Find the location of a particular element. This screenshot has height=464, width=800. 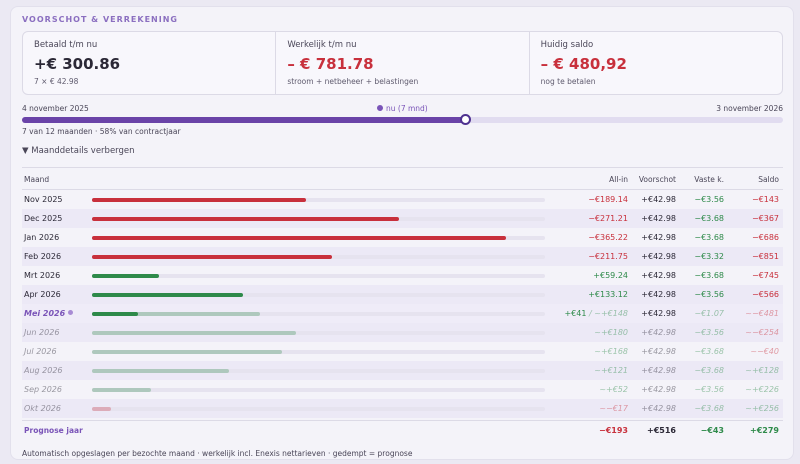

current-month-dot-icon is located at coordinates (71, 312).